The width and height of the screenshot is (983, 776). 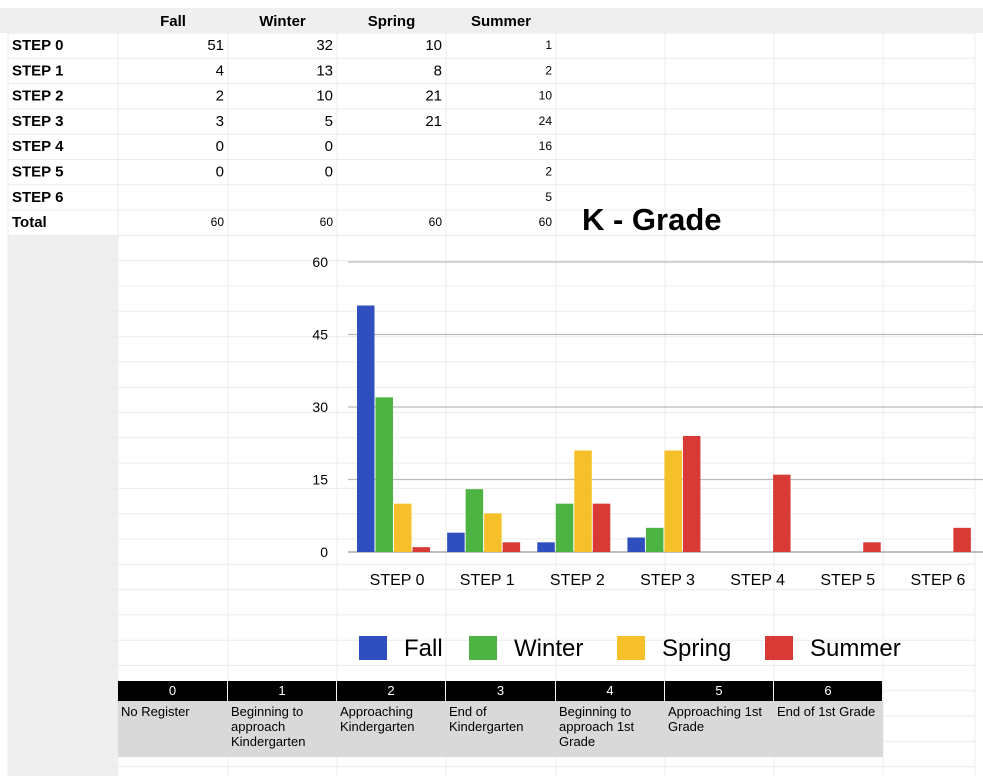 I want to click on y-tick-label: 15, so click(x=320, y=480).